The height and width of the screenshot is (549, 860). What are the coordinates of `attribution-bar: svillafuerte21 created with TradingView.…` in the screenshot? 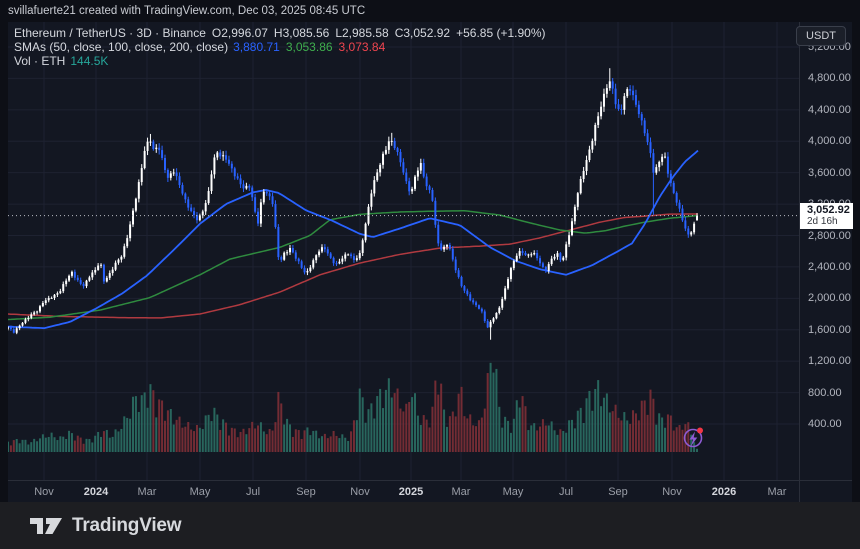 It's located at (430, 11).